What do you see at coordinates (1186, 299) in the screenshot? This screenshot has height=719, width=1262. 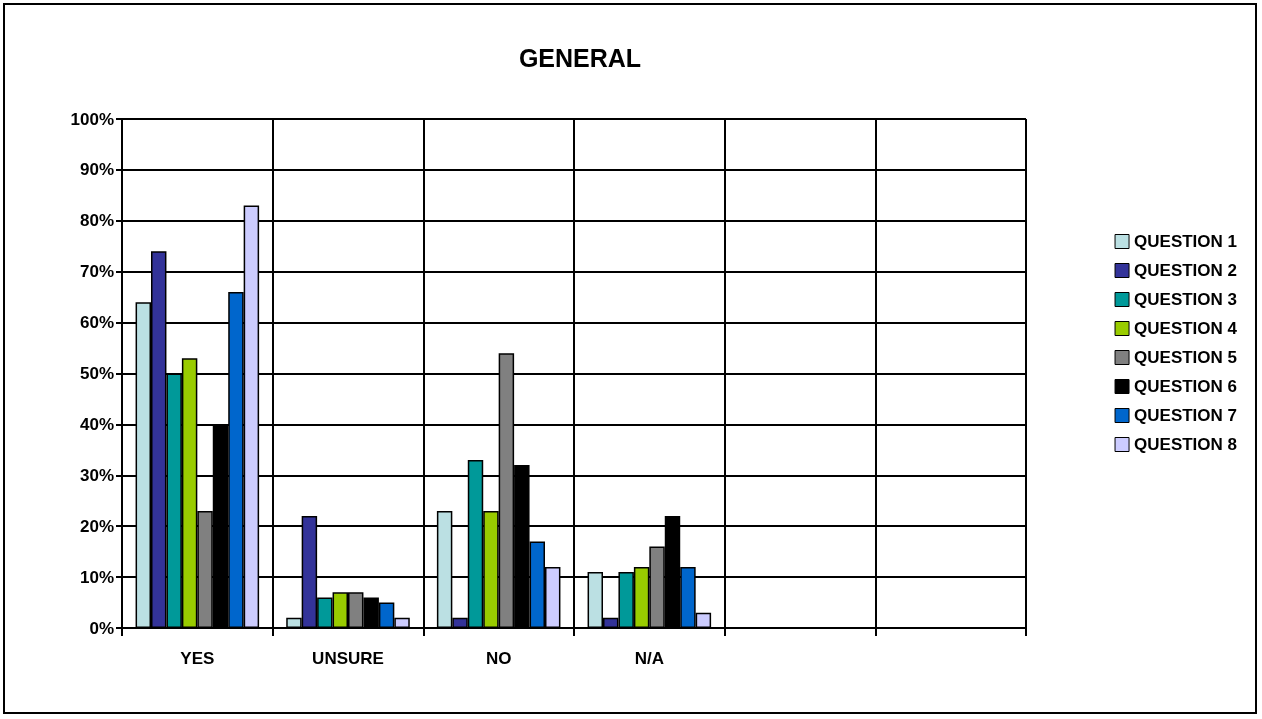 I see `legend-label: QUESTION 3` at bounding box center [1186, 299].